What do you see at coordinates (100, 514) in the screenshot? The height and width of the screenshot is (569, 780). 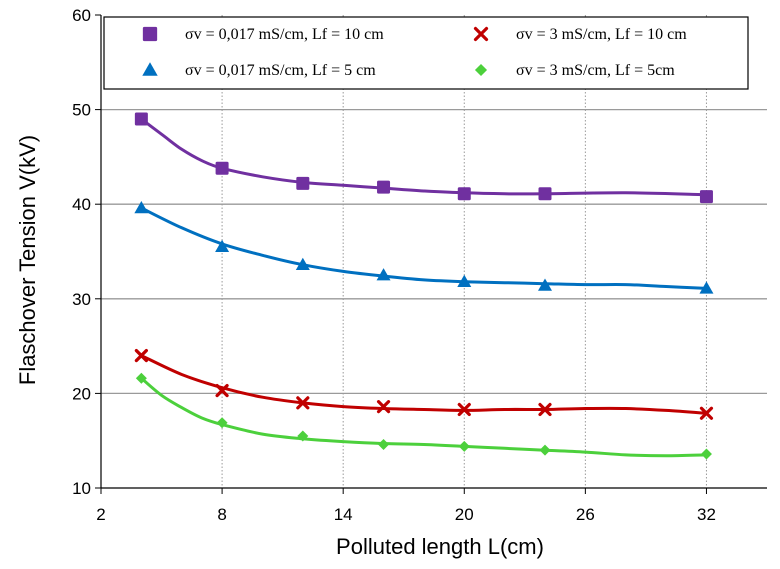 I see `x-tick-label: 2` at bounding box center [100, 514].